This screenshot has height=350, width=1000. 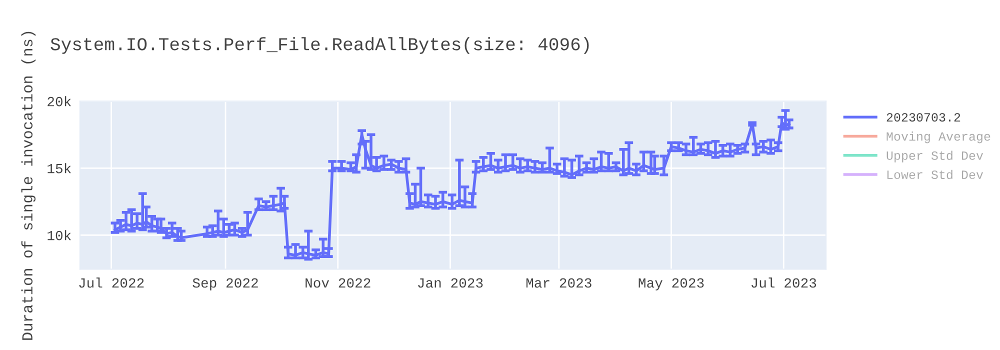 I want to click on x-tick-label: Nov 2022, so click(x=338, y=283).